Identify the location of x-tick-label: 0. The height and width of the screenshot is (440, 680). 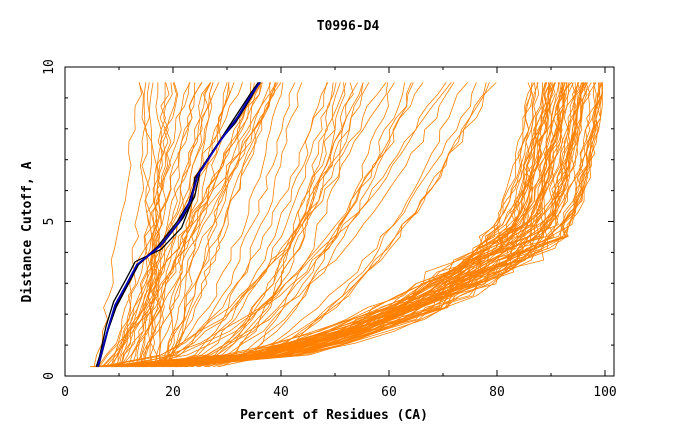
(65, 392).